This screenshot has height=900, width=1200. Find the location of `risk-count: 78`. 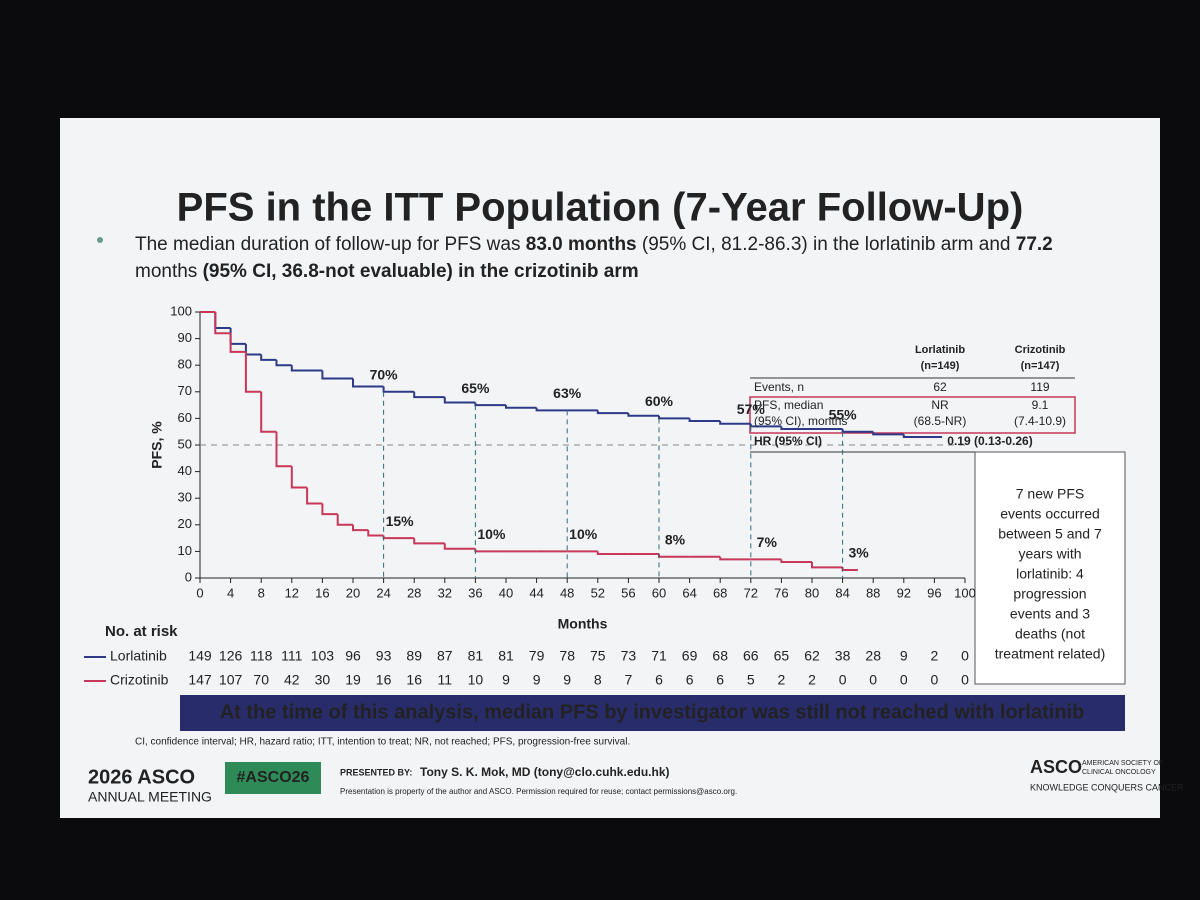

risk-count: 78 is located at coordinates (567, 656).